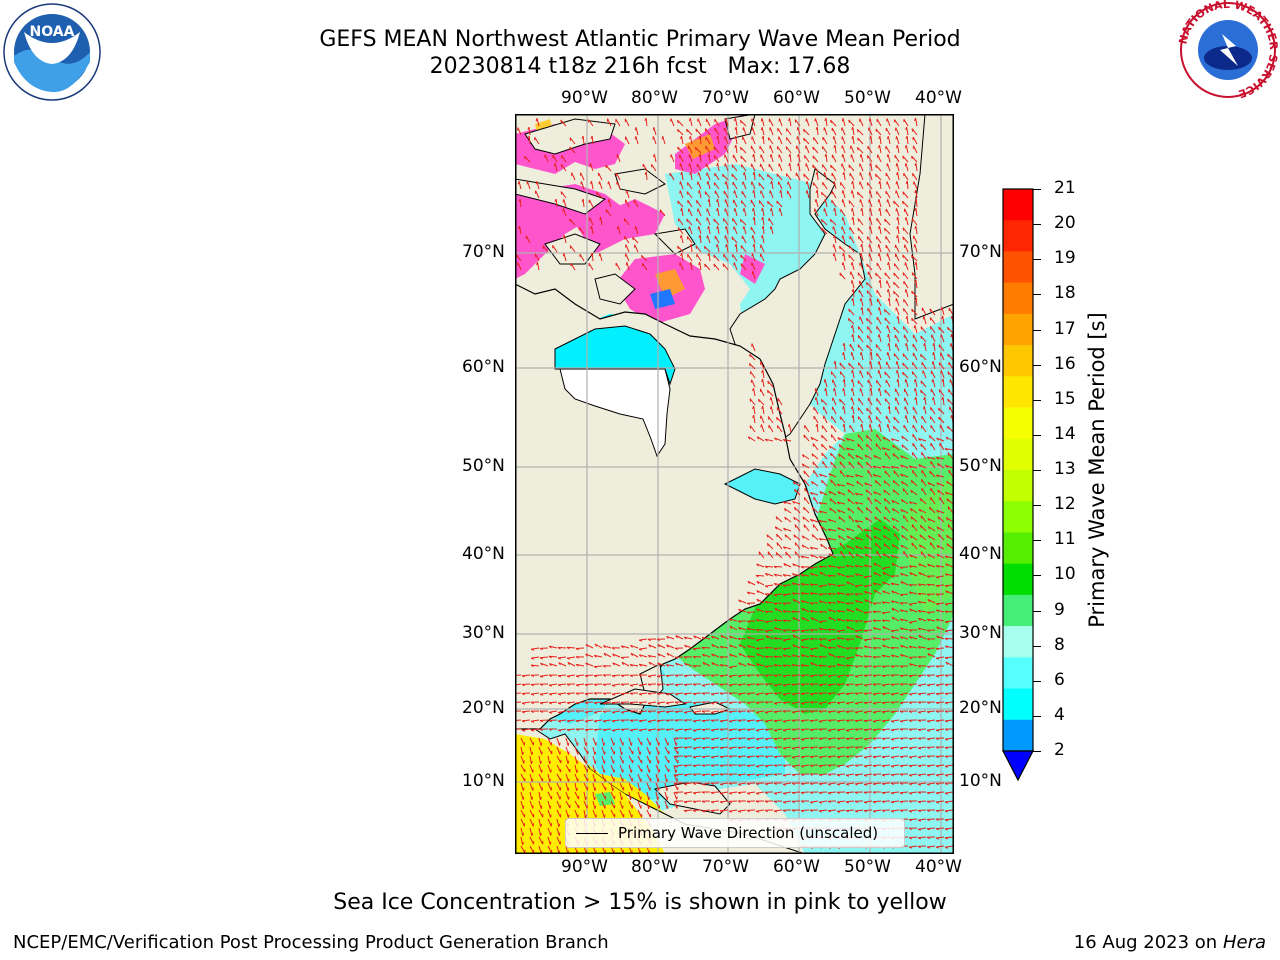 This screenshot has height=960, width=1280. Describe the element at coordinates (1018, 673) in the screenshot. I see `colorbar-band` at that location.